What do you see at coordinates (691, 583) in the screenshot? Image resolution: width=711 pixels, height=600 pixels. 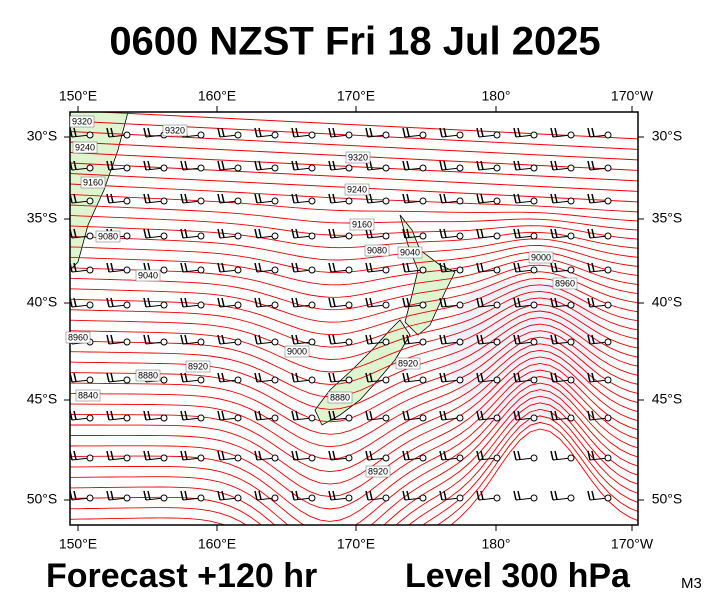 I see `model-label: M3` at bounding box center [691, 583].